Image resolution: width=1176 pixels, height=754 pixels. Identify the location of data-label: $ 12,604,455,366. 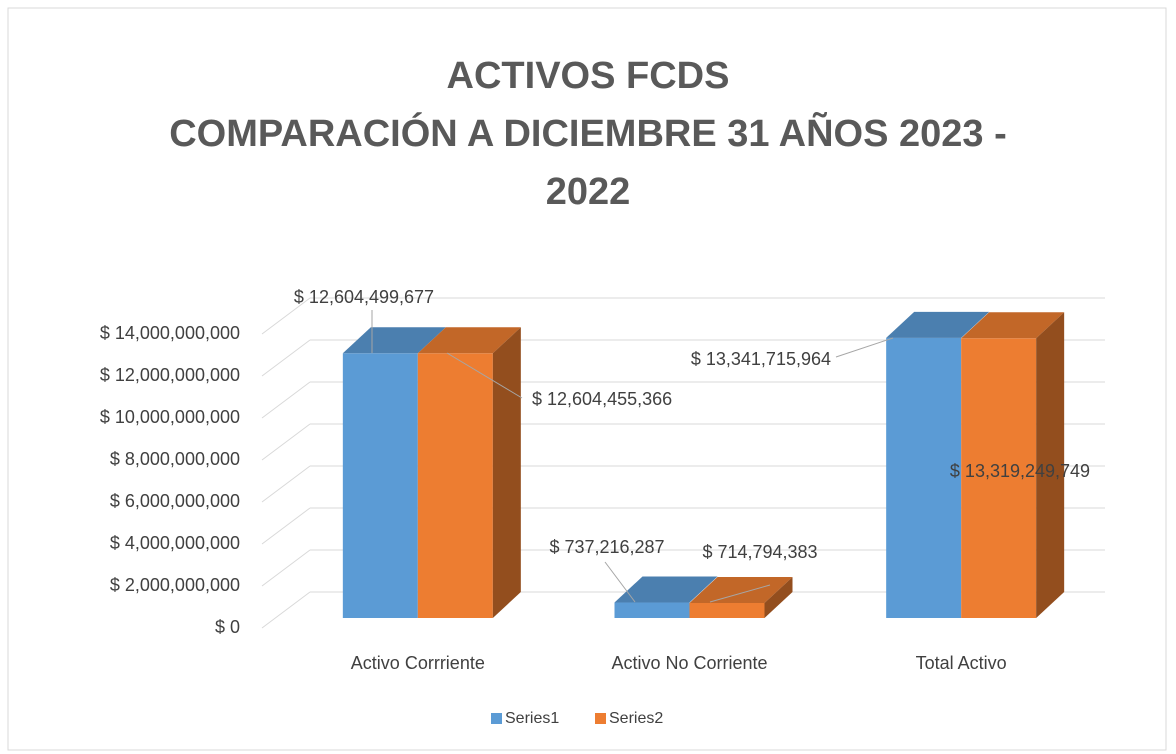
(602, 399).